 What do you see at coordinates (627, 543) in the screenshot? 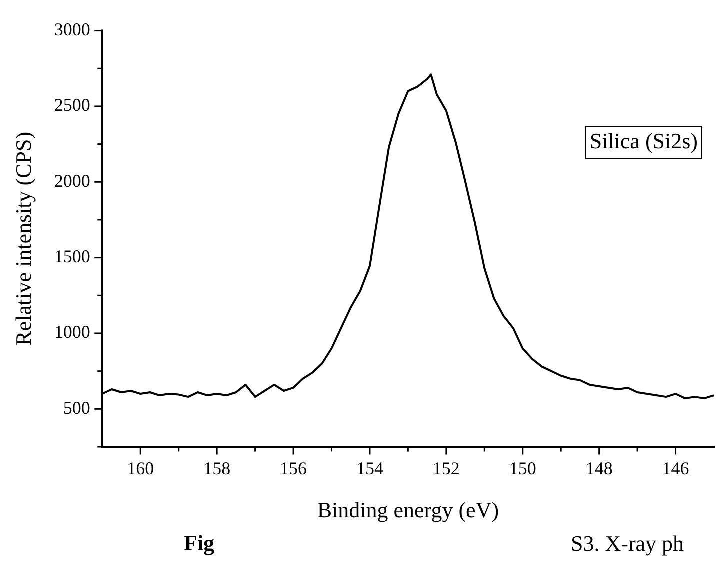
I see `text: S3. X-ray ph` at bounding box center [627, 543].